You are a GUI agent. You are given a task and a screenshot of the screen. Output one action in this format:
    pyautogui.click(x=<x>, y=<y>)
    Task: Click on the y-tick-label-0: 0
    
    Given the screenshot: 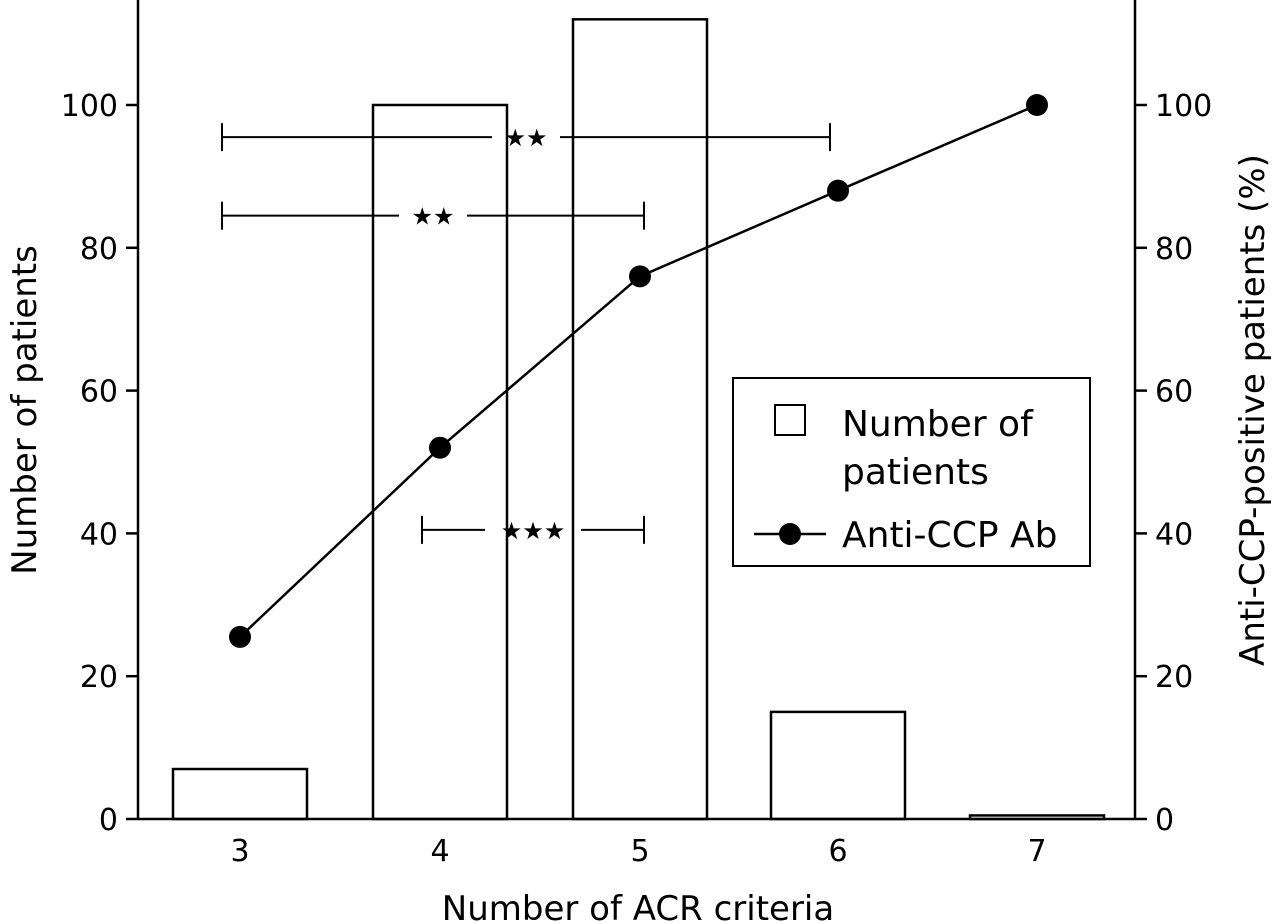 What is the action you would take?
    pyautogui.click(x=108, y=820)
    